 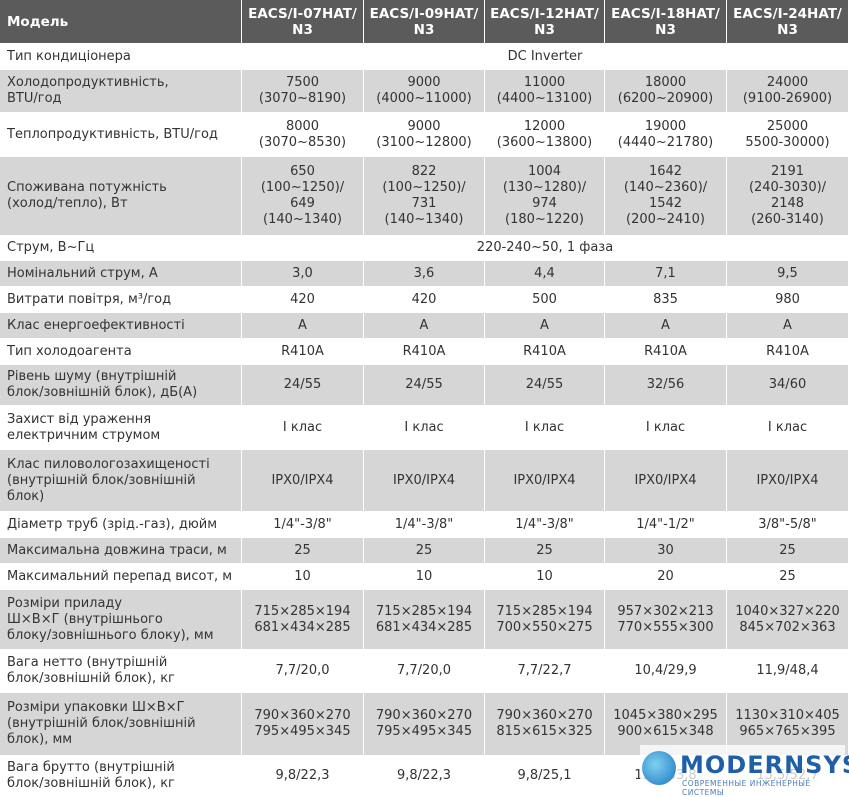 What do you see at coordinates (121, 57) in the screenshot?
I see `row-label: Тип кондиціонера` at bounding box center [121, 57].